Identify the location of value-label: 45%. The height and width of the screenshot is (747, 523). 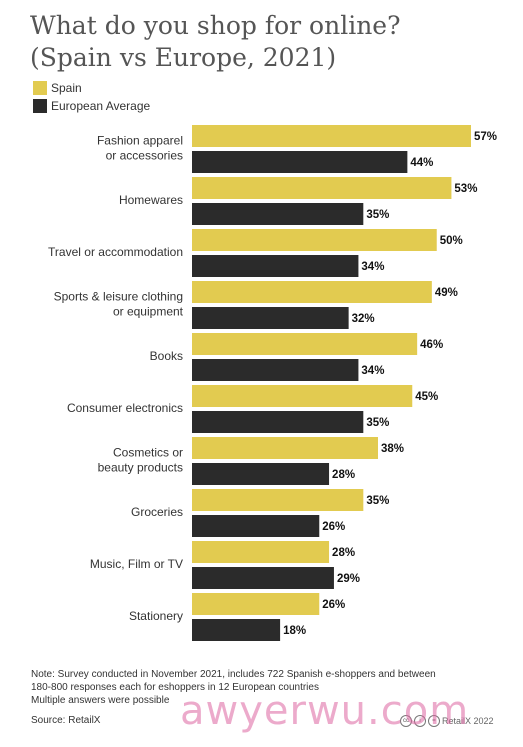
(426, 397).